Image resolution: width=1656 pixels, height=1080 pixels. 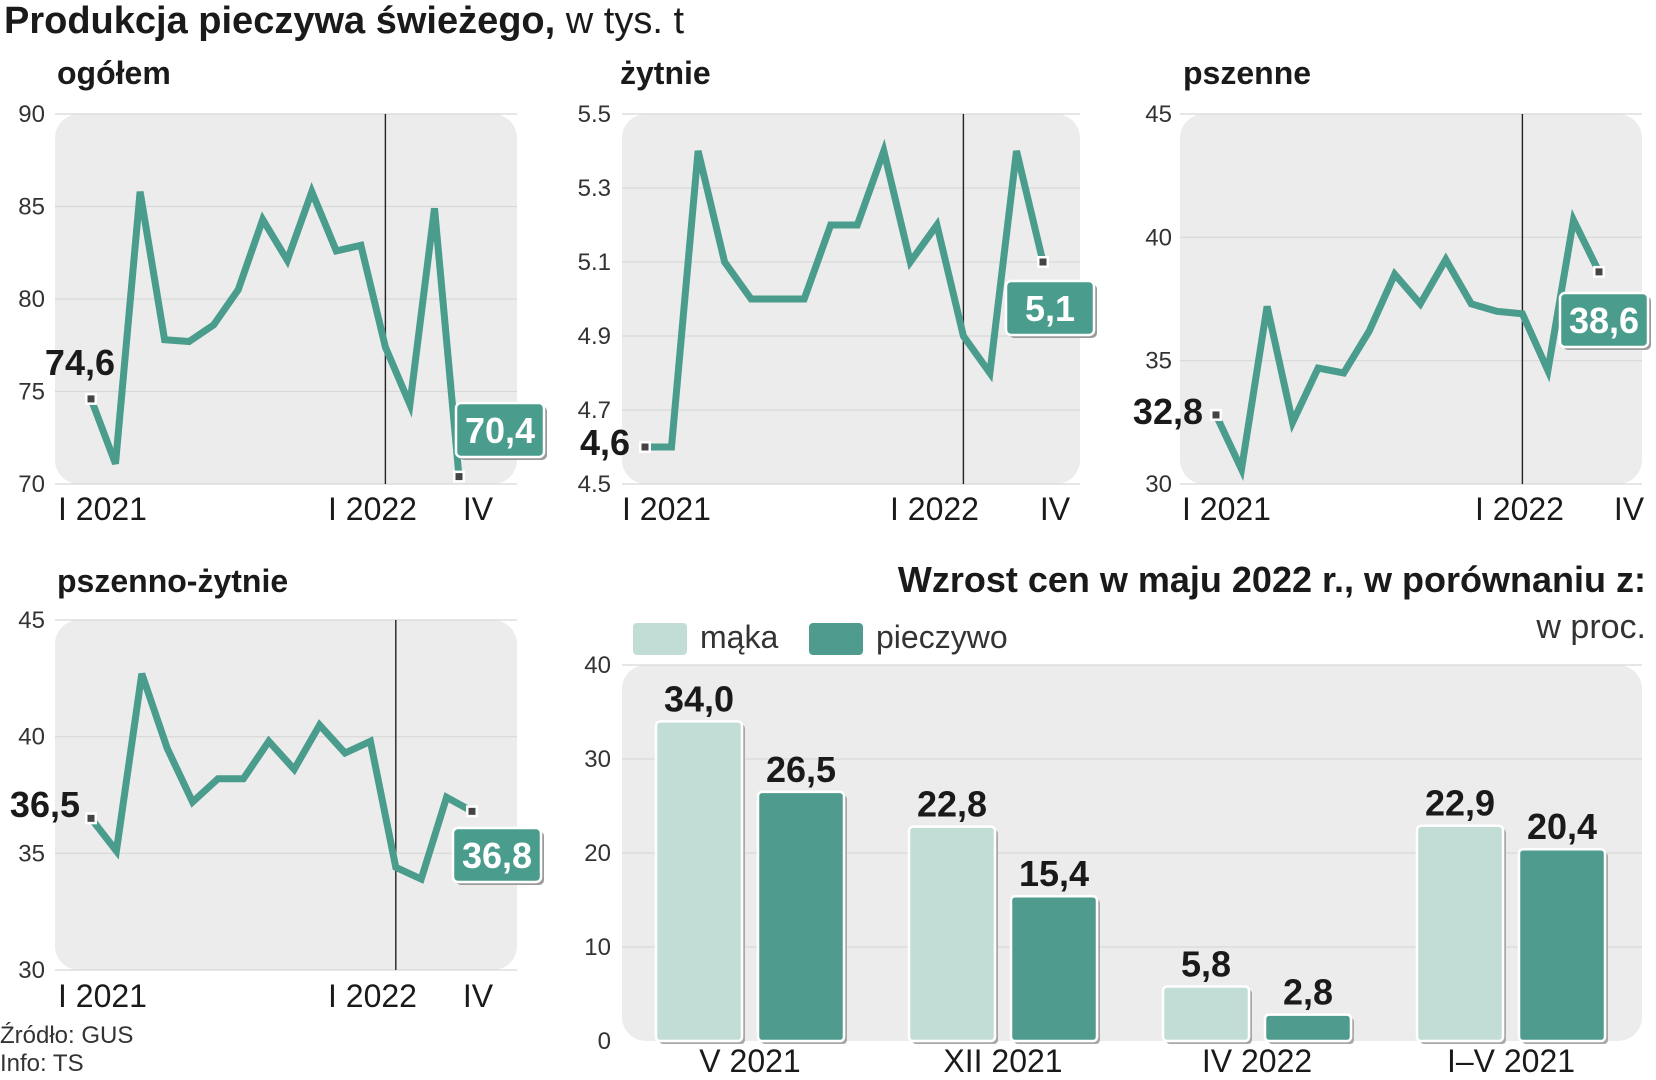 I want to click on end-value-label: 36,8, so click(x=497, y=855).